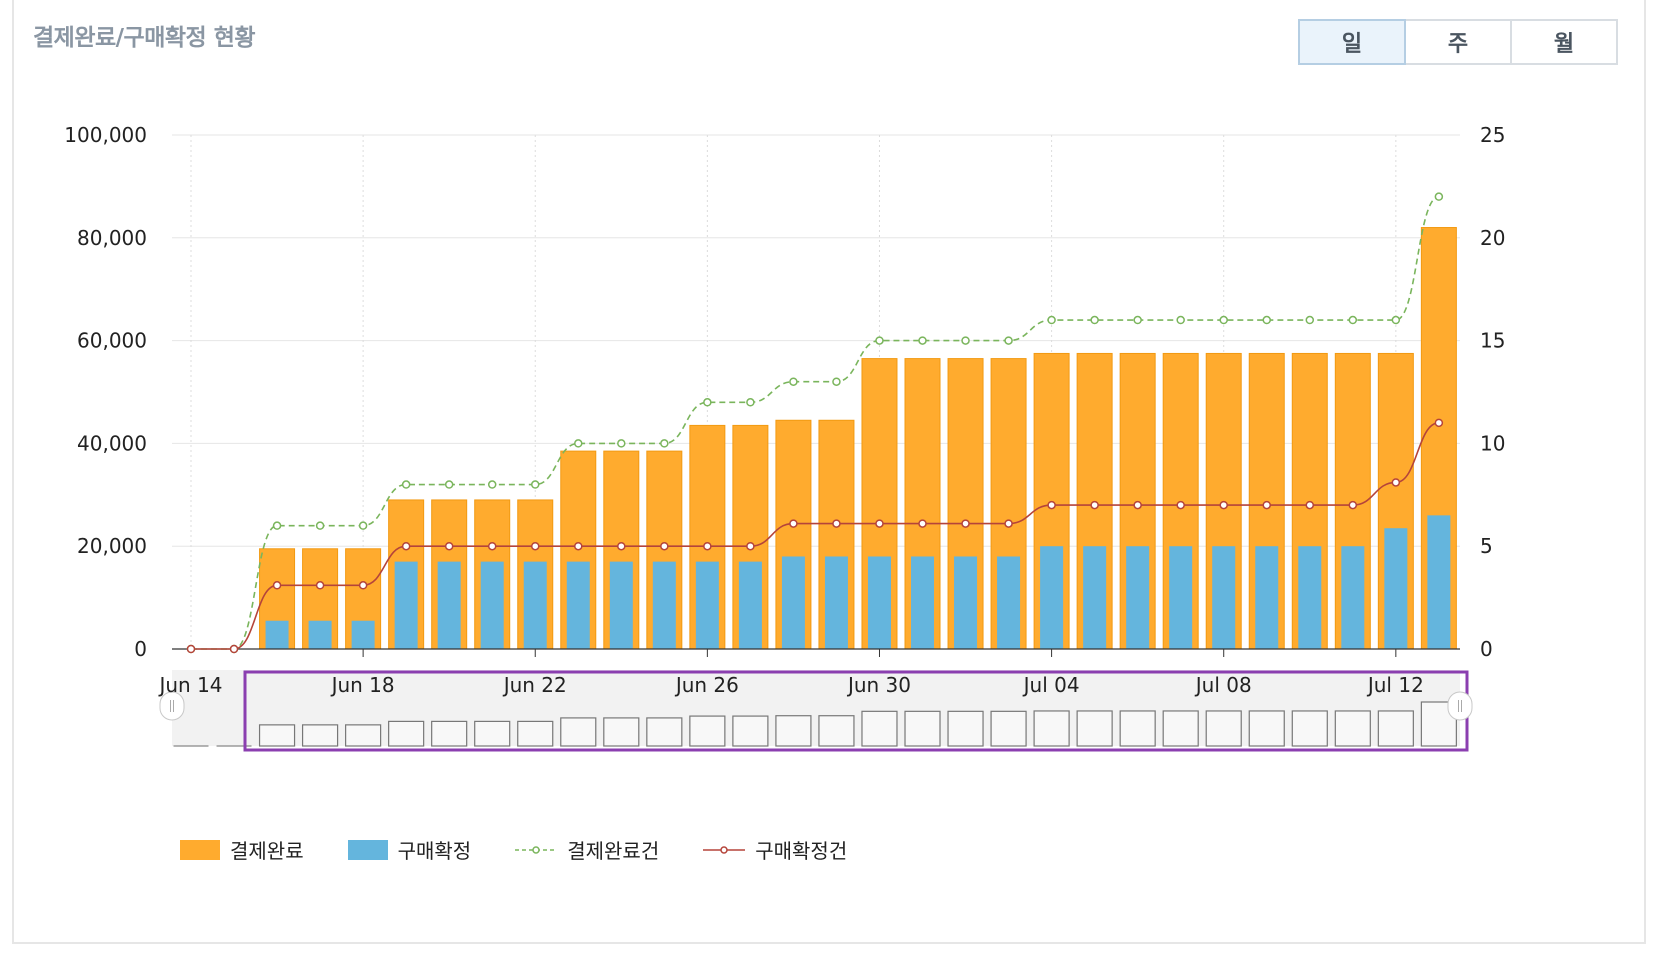 This screenshot has height=958, width=1656. Describe the element at coordinates (1352, 42) in the screenshot. I see `period-day-button: 일` at that location.